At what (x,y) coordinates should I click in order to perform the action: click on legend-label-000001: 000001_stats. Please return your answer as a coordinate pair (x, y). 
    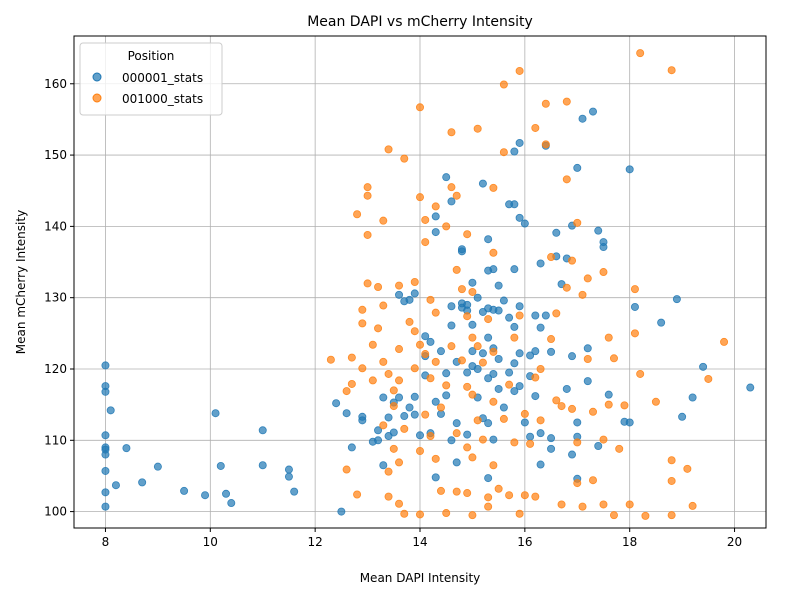
    Looking at the image, I should click on (162, 78).